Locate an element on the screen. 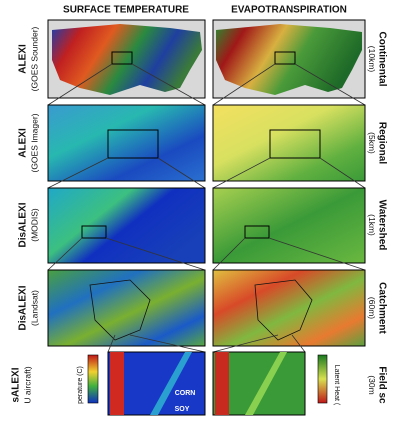 The image size is (401, 421). row-sensor: (MODIS) is located at coordinates (34, 225).